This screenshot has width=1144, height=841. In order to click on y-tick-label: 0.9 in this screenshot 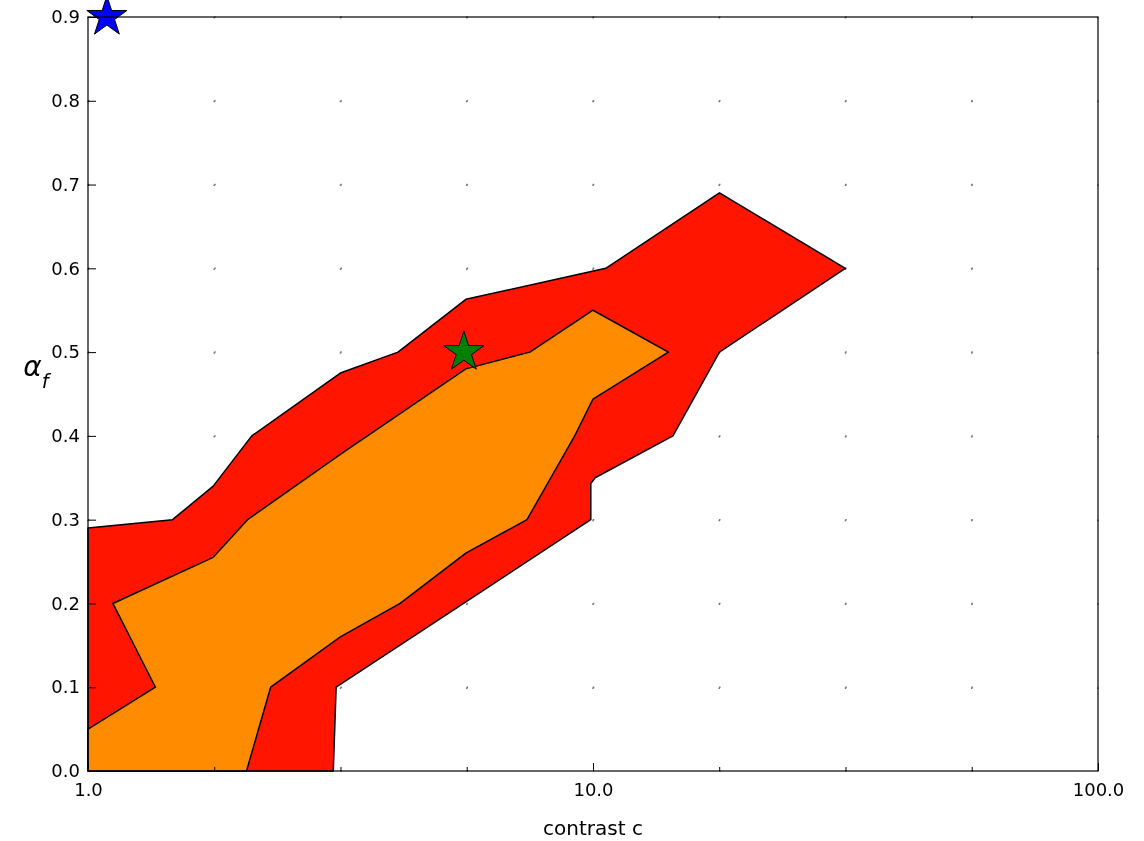, I will do `click(65, 17)`.